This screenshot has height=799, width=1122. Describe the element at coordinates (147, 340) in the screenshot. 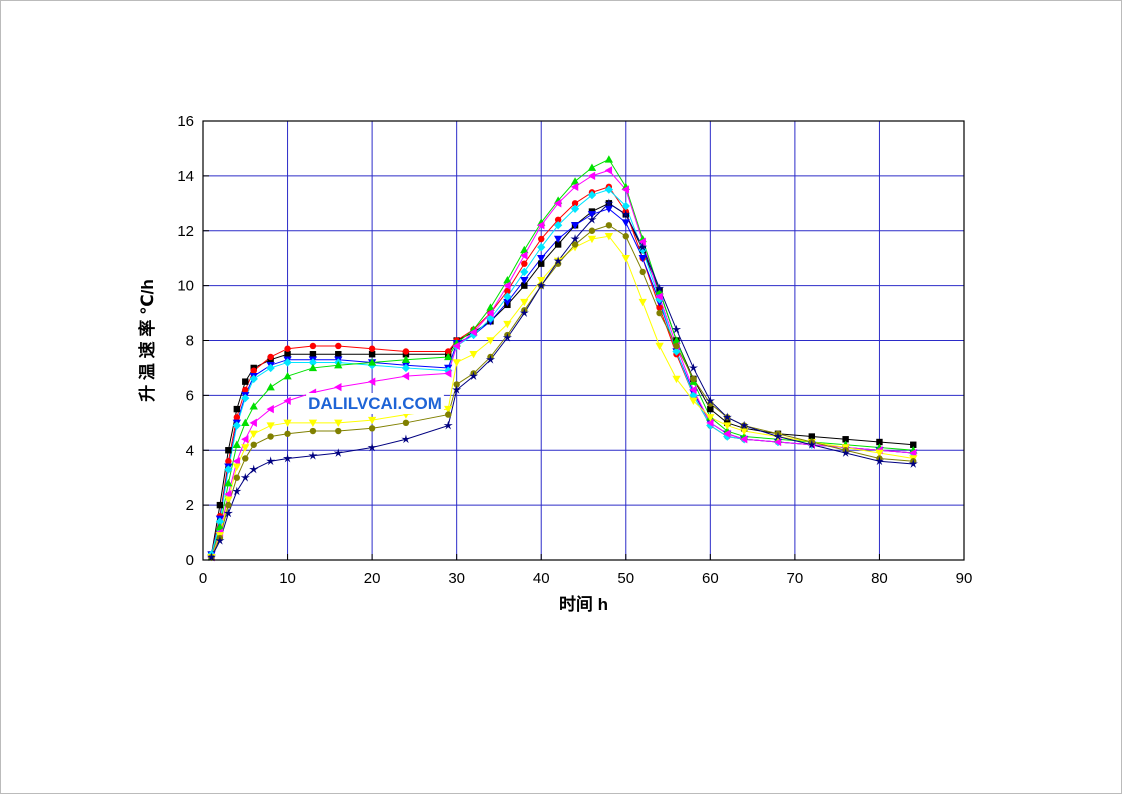

I see `y-axis-label: 升 温 速 率 ℃/h` at that location.